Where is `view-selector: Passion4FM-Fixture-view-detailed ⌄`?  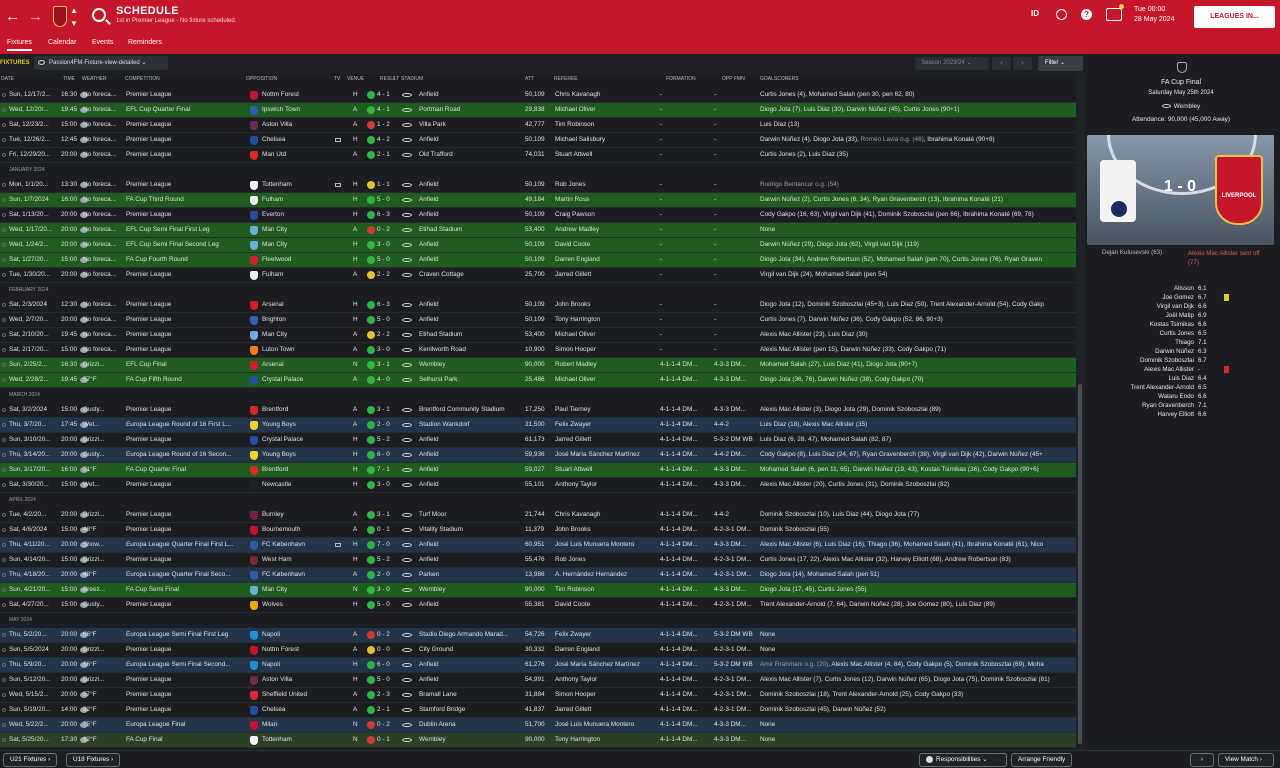
view-selector: Passion4FM-Fixture-view-detailed ⌄ is located at coordinates (101, 63).